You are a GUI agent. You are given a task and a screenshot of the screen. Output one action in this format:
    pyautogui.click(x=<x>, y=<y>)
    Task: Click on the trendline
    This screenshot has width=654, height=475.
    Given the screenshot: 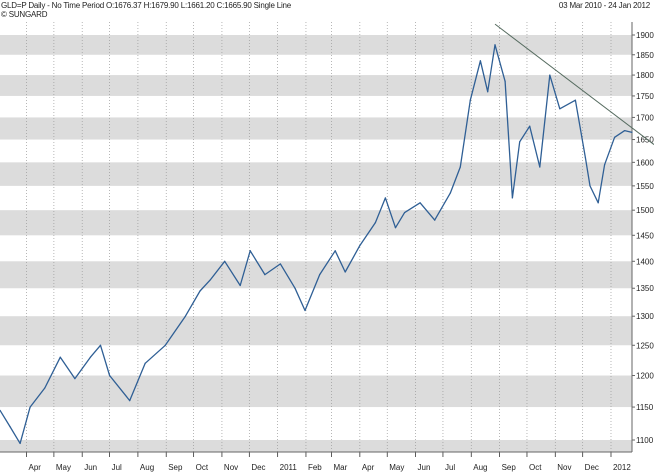 What is the action you would take?
    pyautogui.click(x=574, y=84)
    